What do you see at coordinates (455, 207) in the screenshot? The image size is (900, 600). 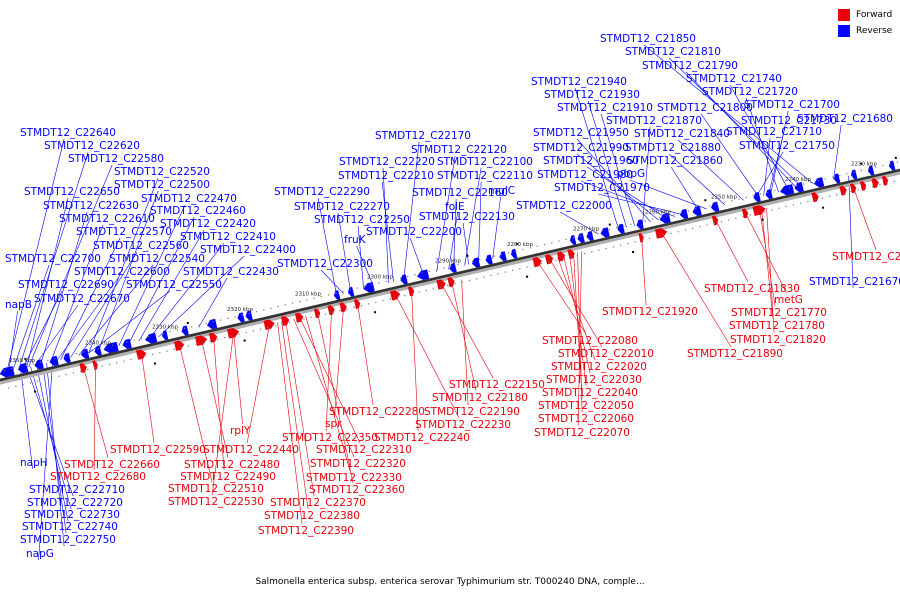 I see `gene-label: folE` at bounding box center [455, 207].